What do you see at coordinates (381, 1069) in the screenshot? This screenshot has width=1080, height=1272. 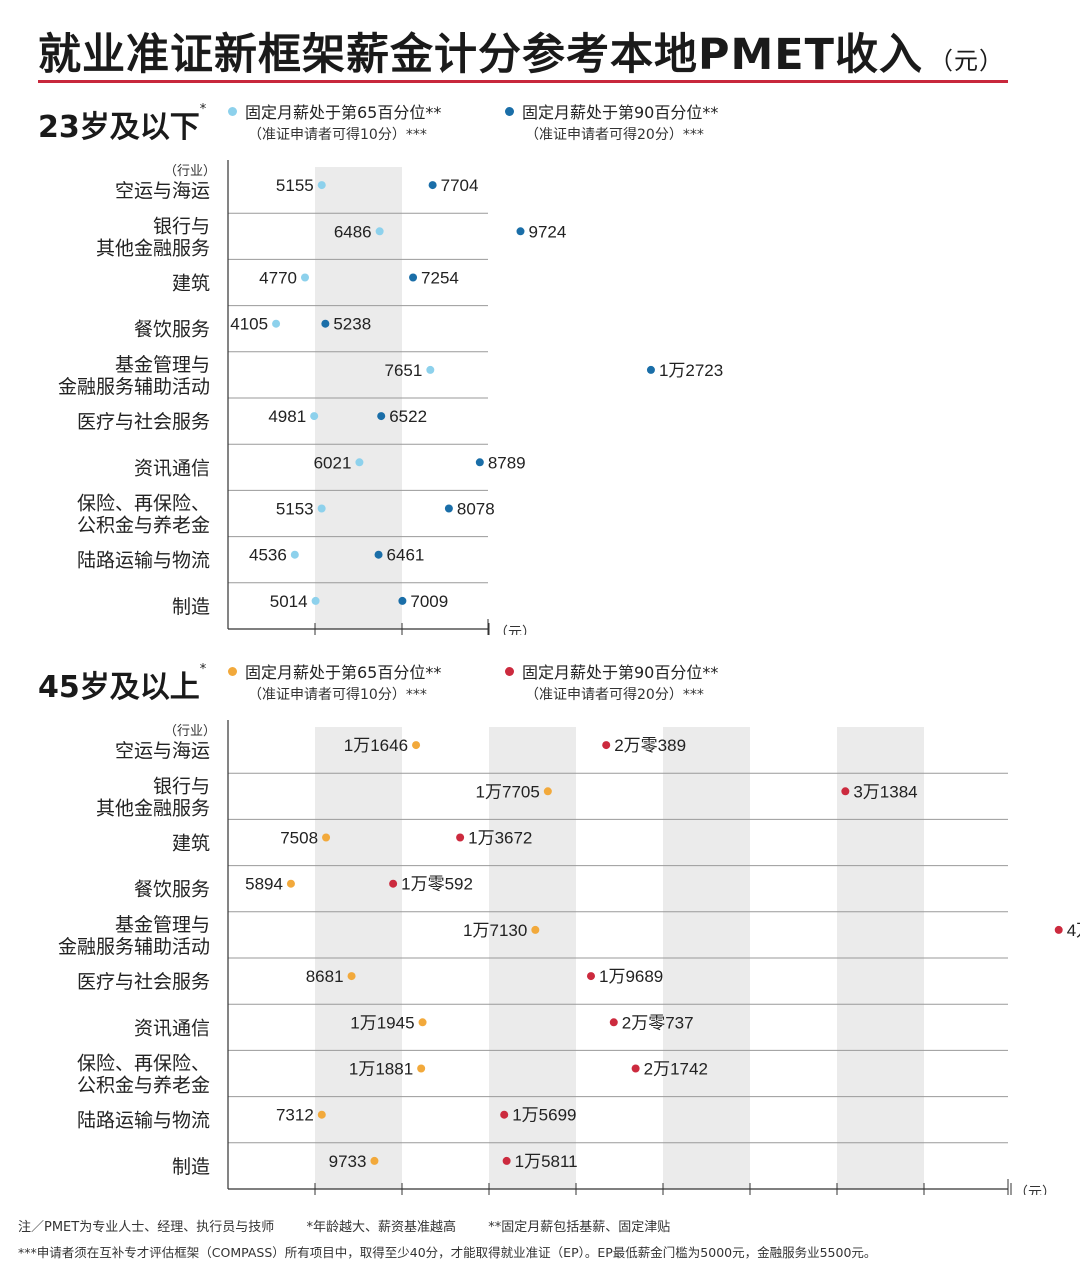 I see `p65-value-label: 1万1881` at bounding box center [381, 1069].